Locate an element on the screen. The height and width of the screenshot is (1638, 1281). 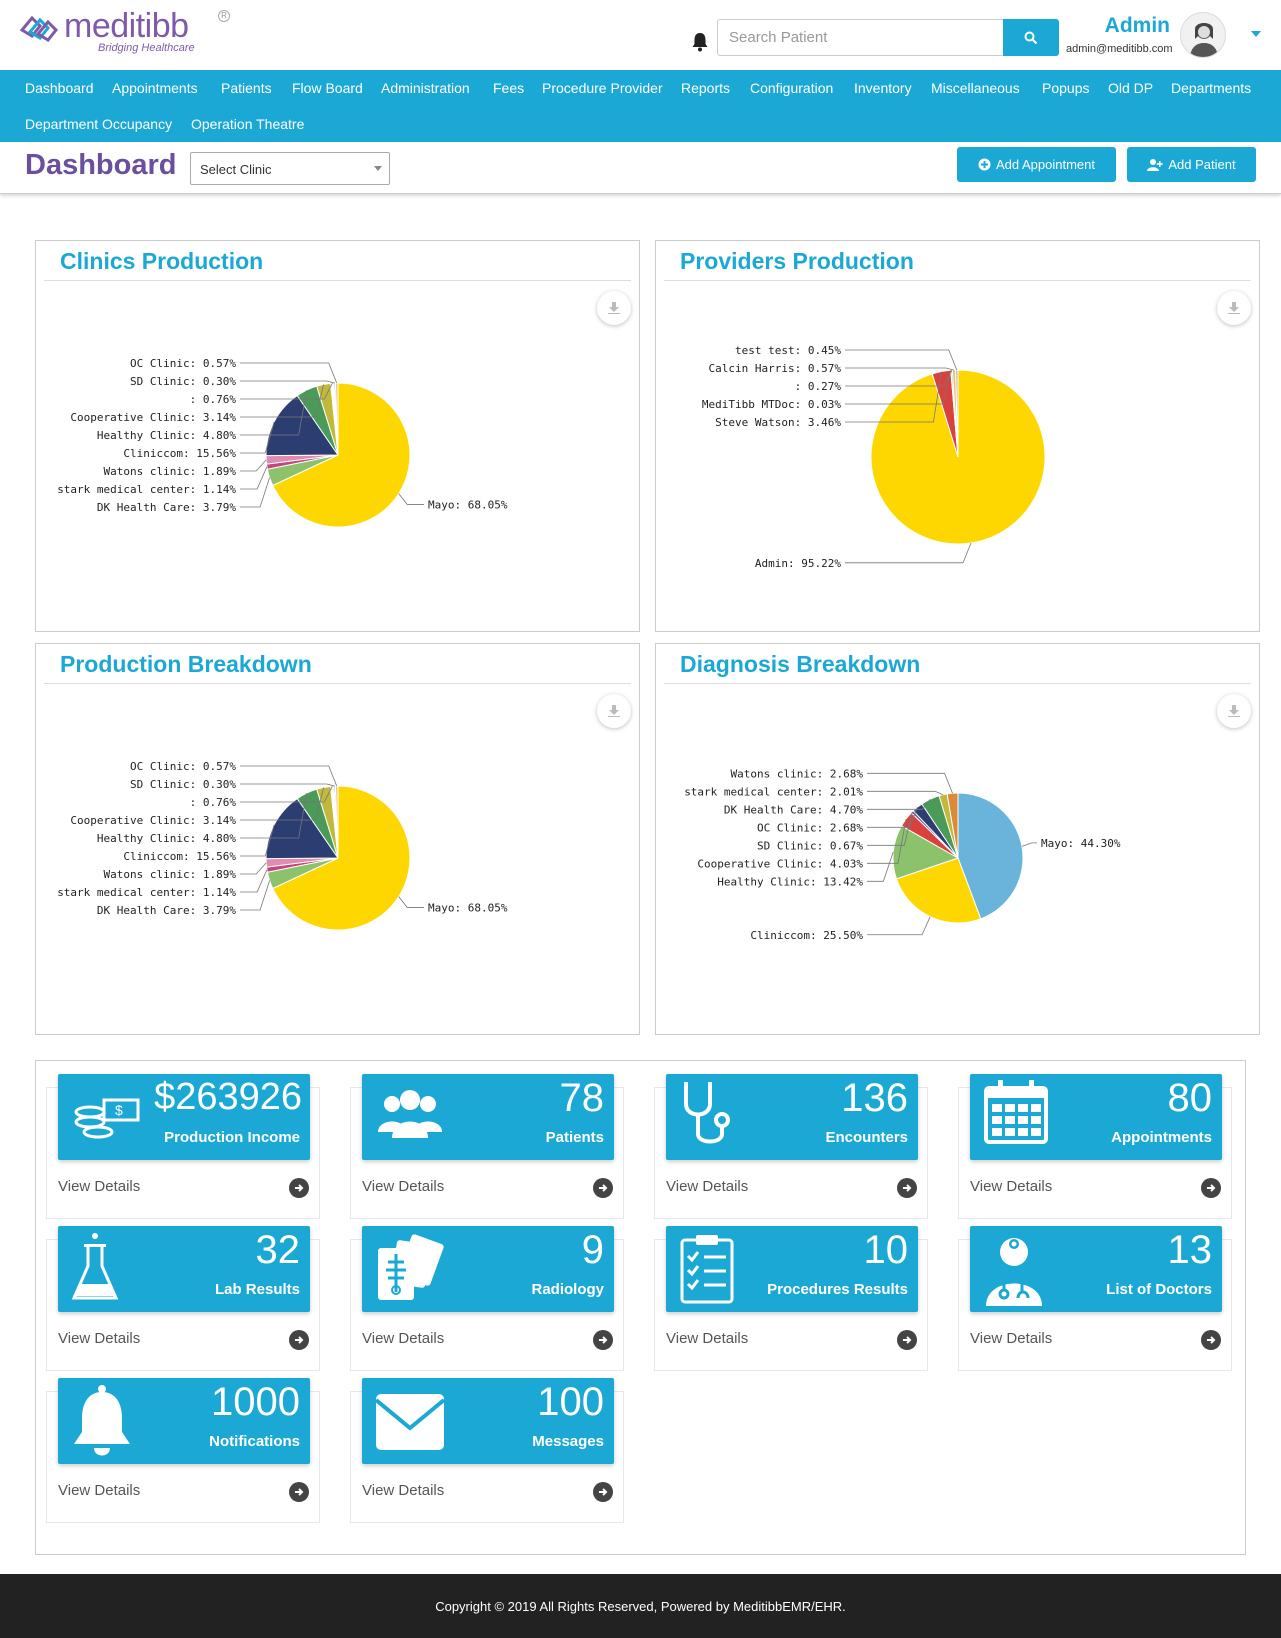
stat-card-encounters: 136 Encounters View Details is located at coordinates (791, 1146).